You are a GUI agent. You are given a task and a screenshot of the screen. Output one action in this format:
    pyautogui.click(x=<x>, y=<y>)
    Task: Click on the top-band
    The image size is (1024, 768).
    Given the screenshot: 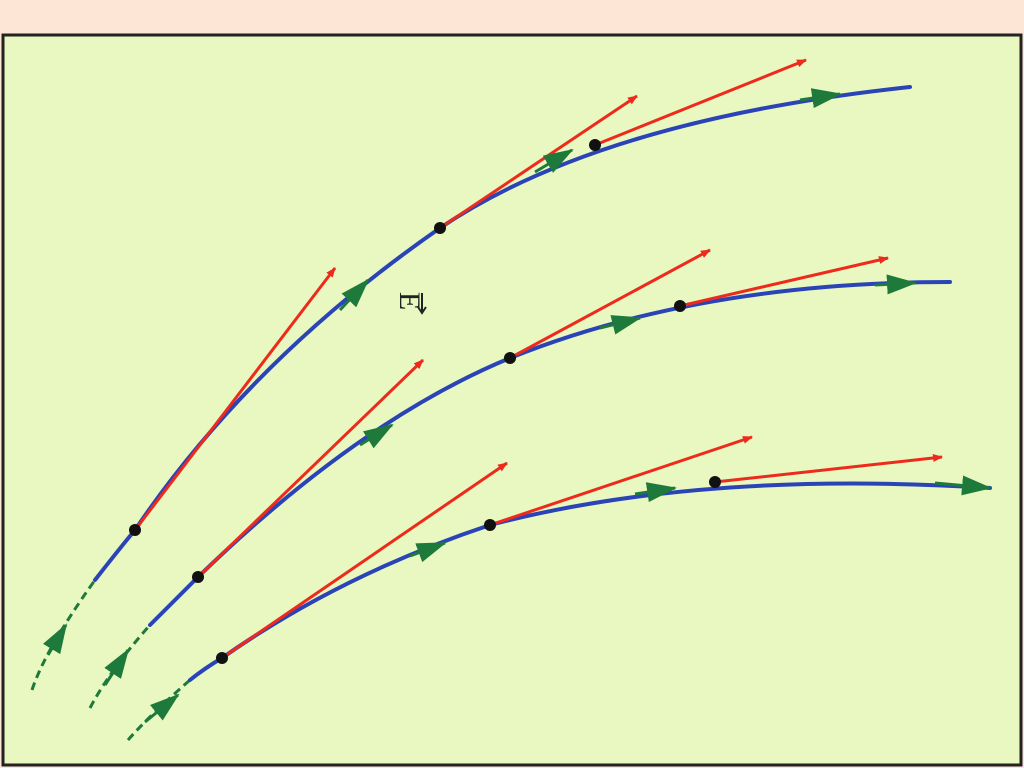 What is the action you would take?
    pyautogui.click(x=512, y=15)
    